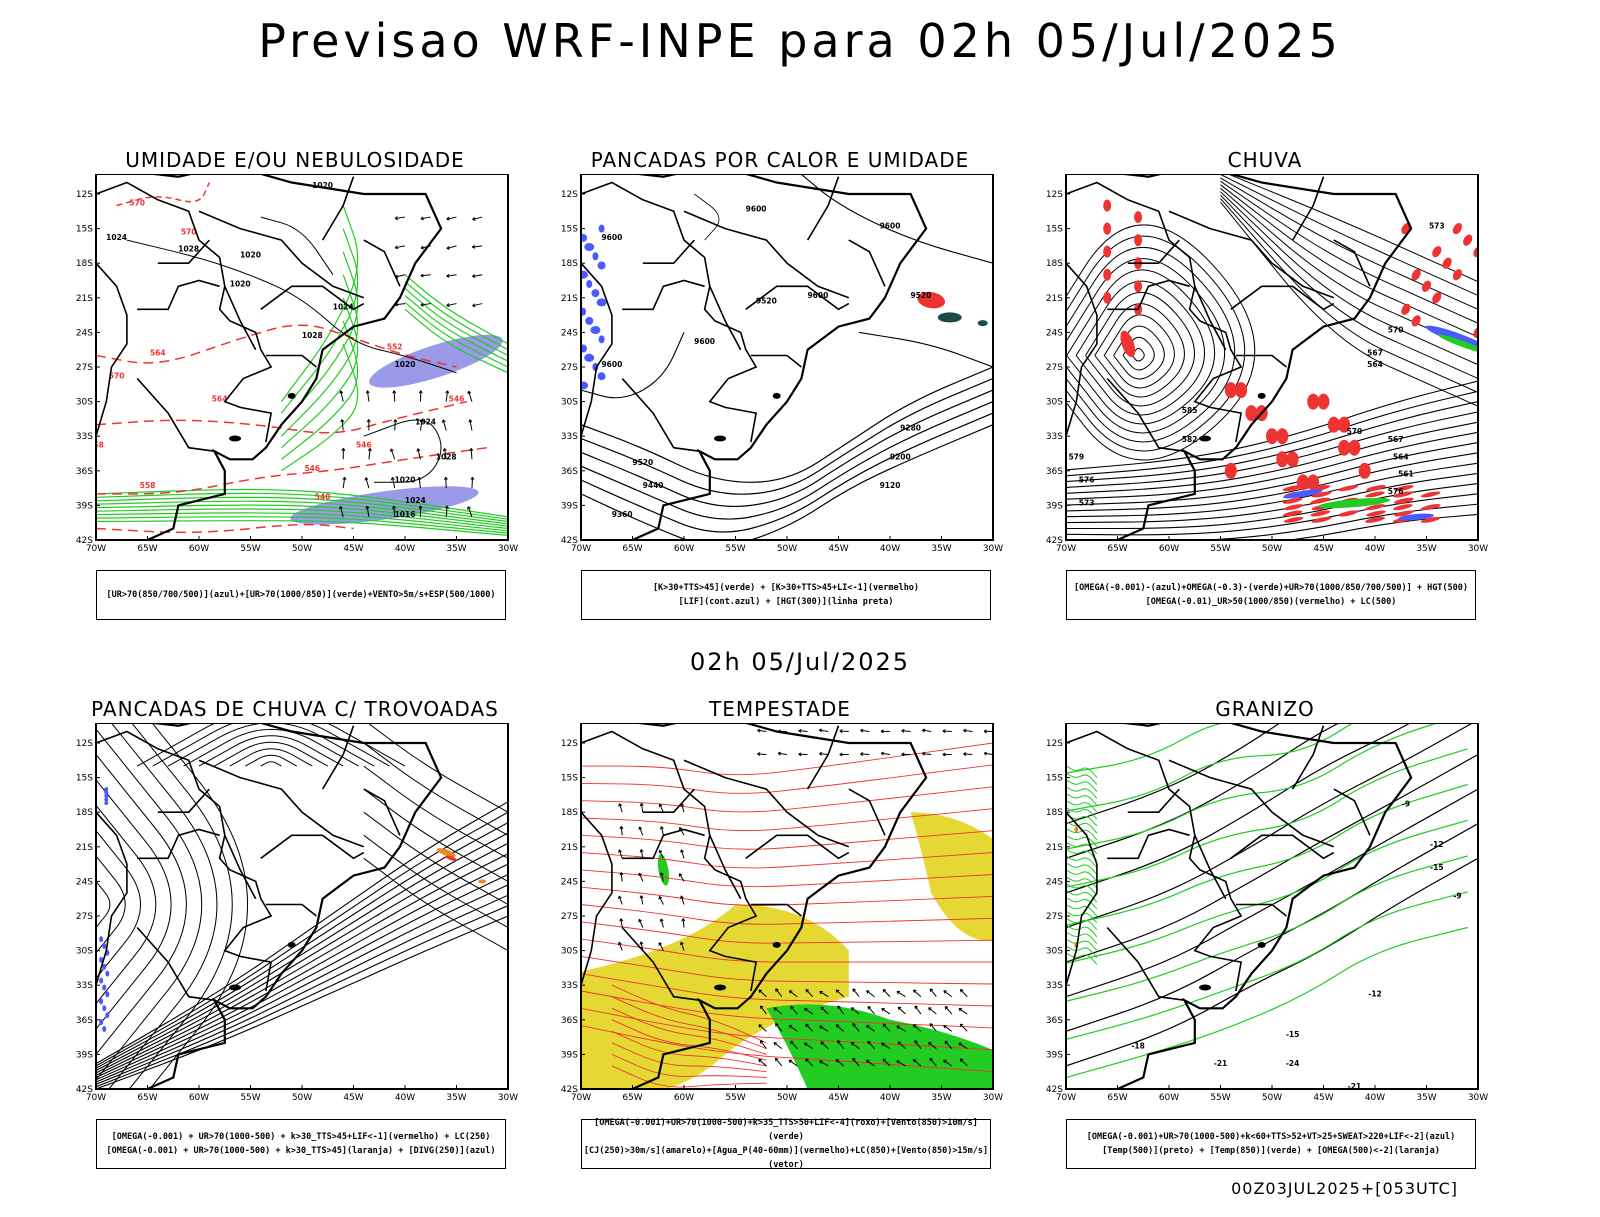  What do you see at coordinates (1138, 1046) in the screenshot?
I see `contour-label: -18` at bounding box center [1138, 1046].